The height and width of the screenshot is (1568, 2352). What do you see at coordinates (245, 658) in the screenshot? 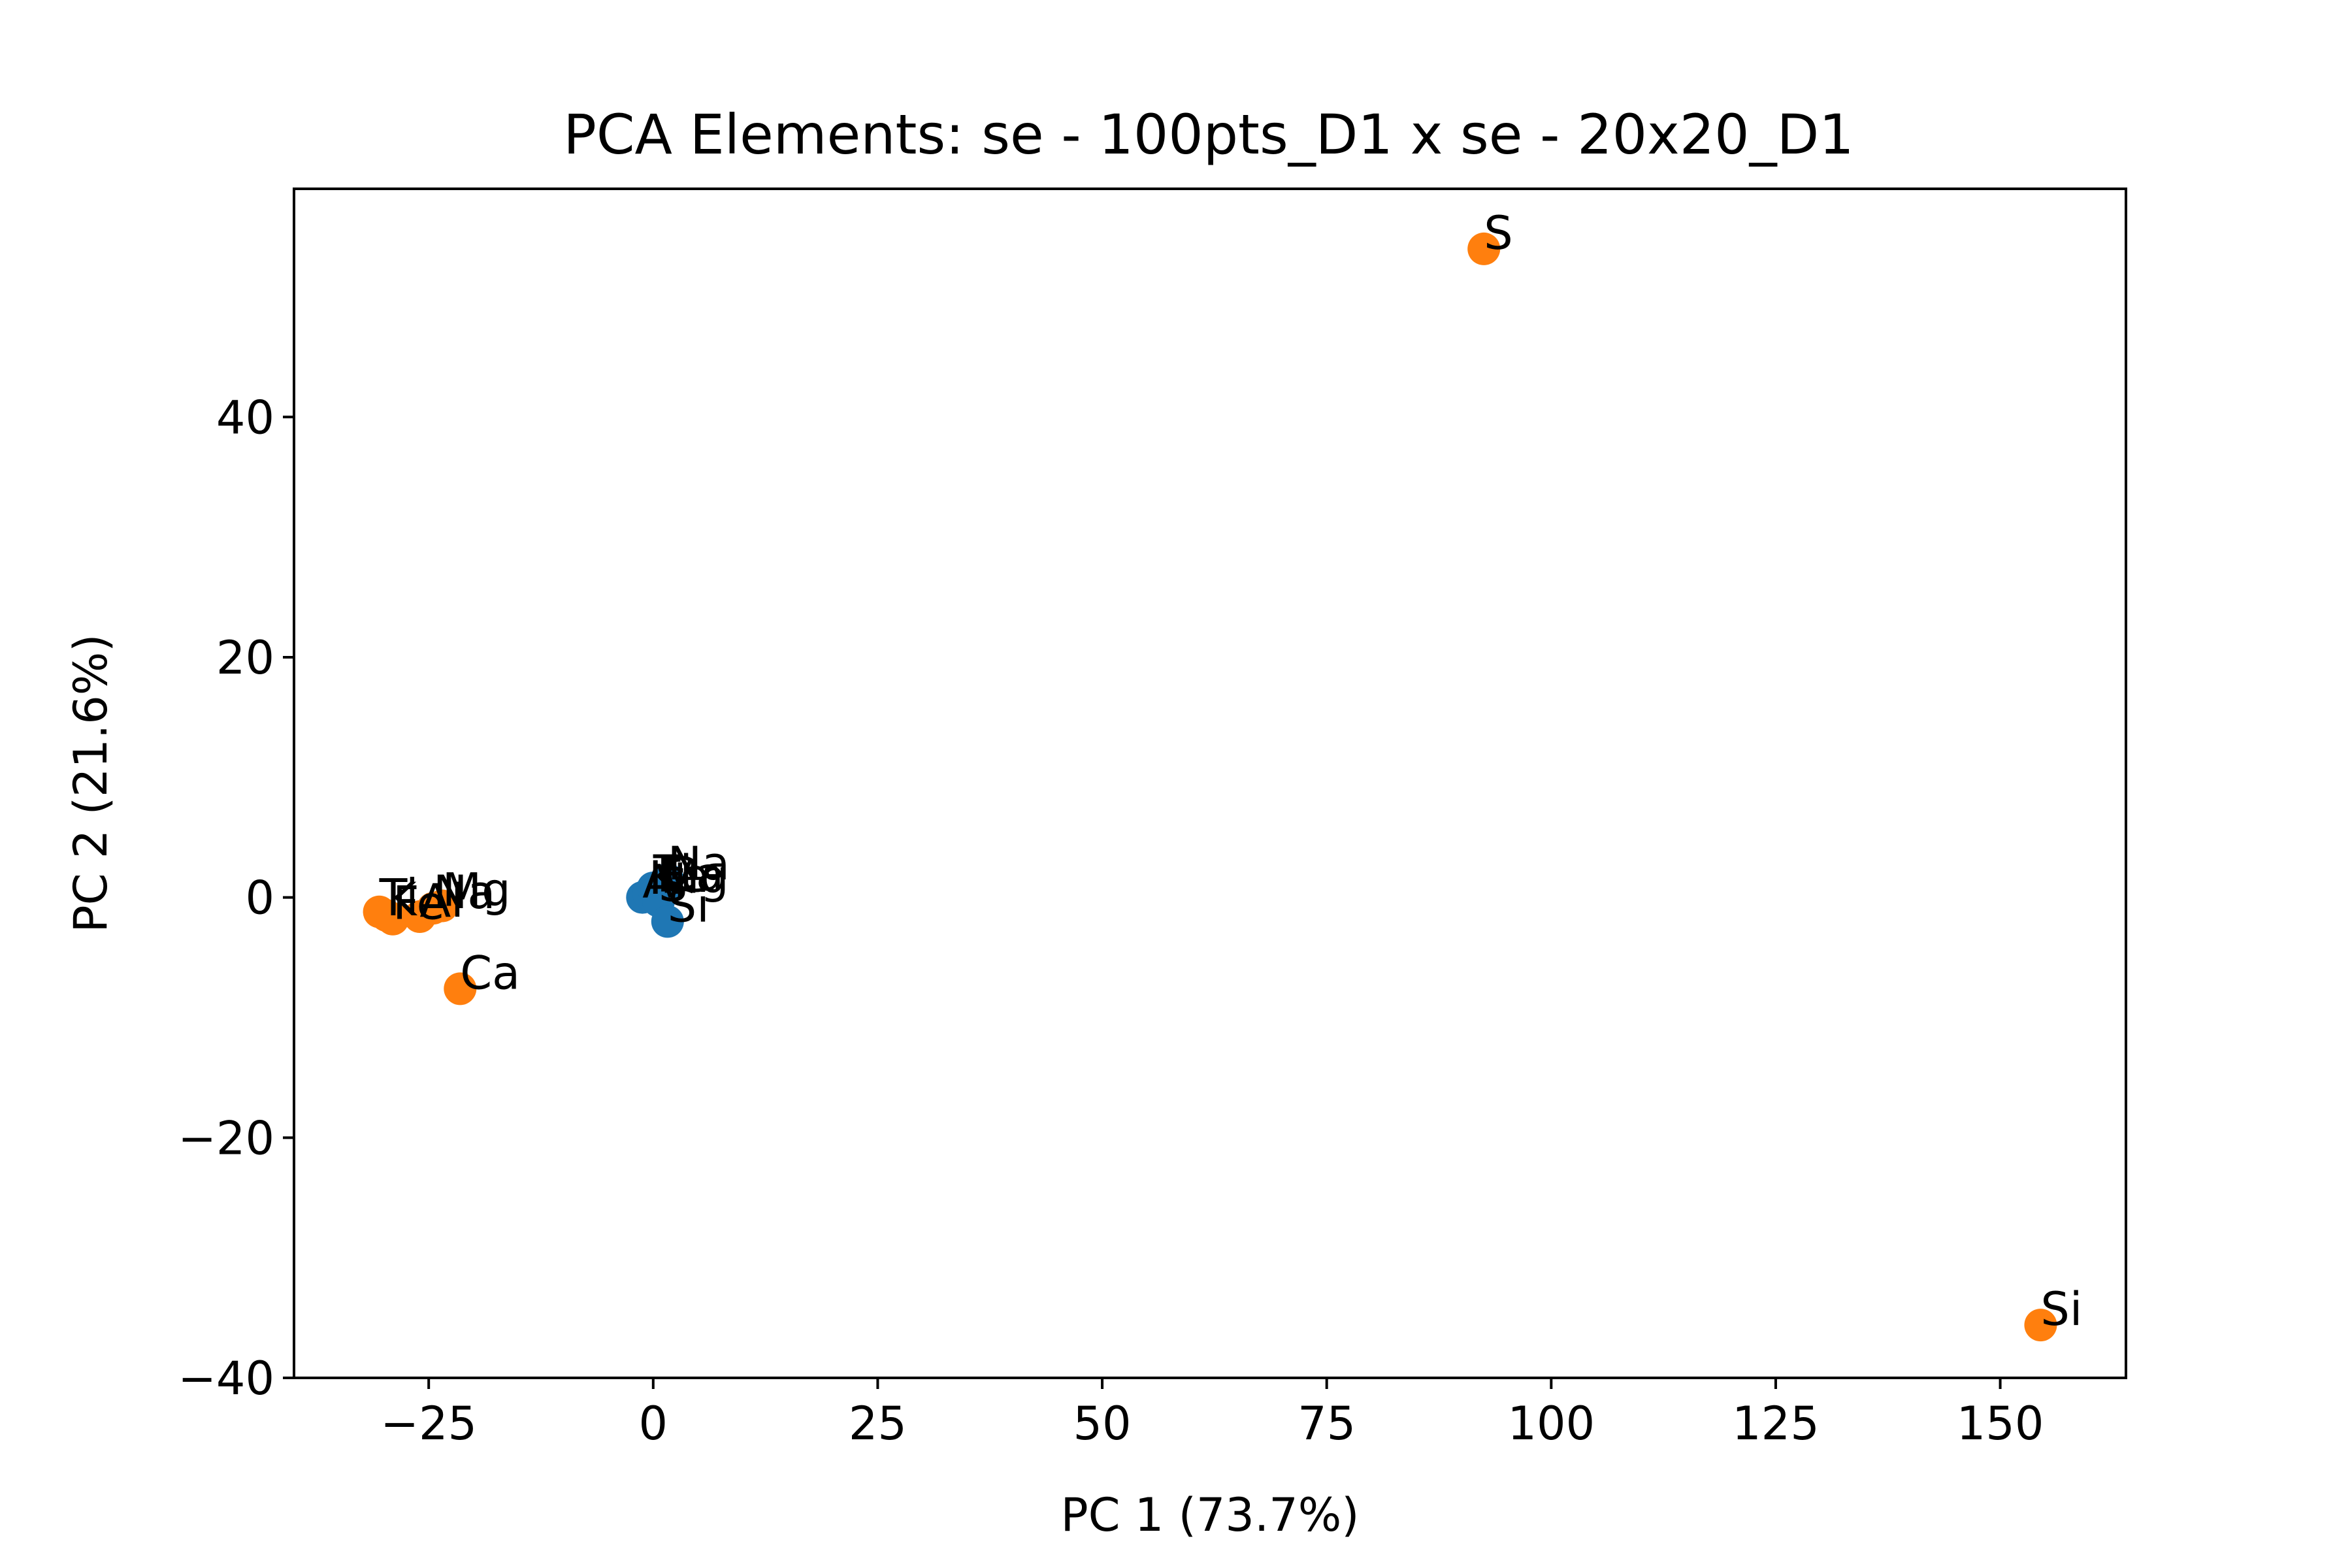
I see `y-tick-label: 20` at bounding box center [245, 658].